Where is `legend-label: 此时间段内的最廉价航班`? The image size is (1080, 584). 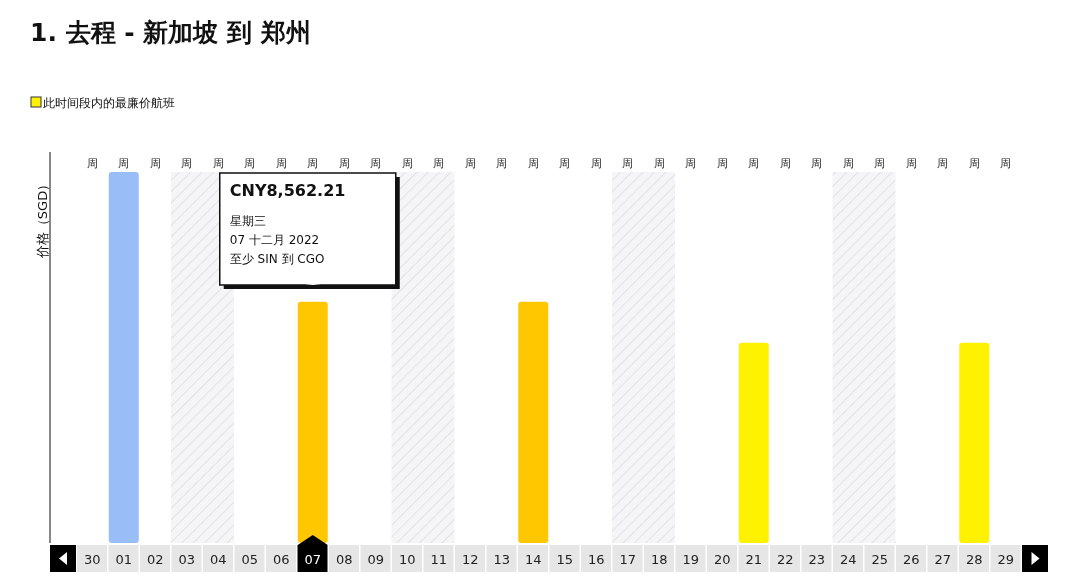 legend-label: 此时间段内的最廉价航班 is located at coordinates (109, 103).